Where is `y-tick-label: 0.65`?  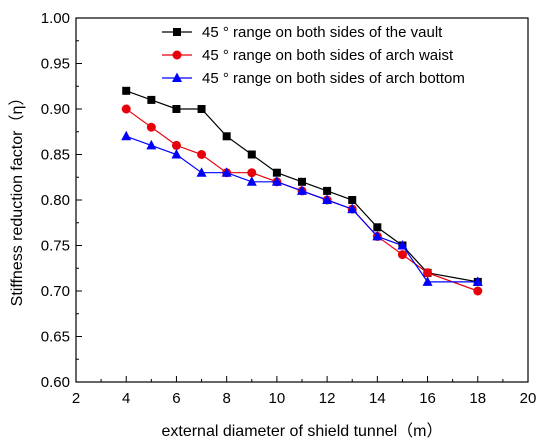
y-tick-label: 0.65 is located at coordinates (55, 337).